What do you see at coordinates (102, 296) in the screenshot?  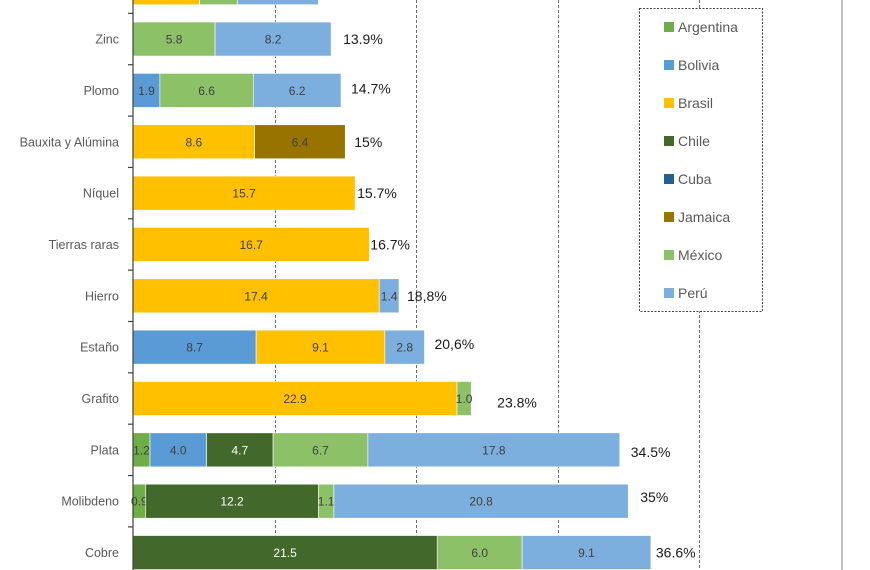 I see `category-label: Hierro` at bounding box center [102, 296].